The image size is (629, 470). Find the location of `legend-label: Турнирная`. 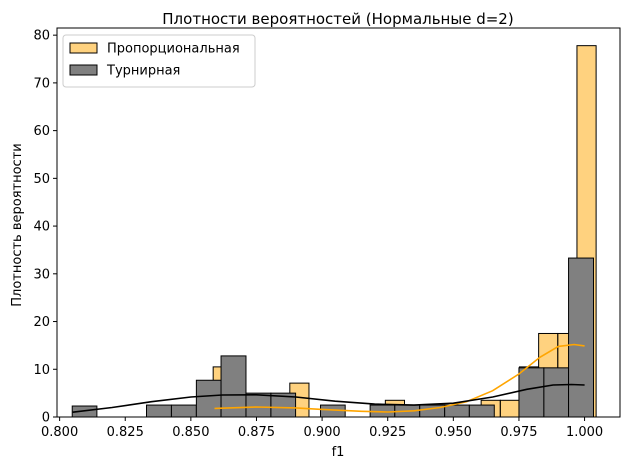

legend-label: Турнирная is located at coordinates (143, 71).